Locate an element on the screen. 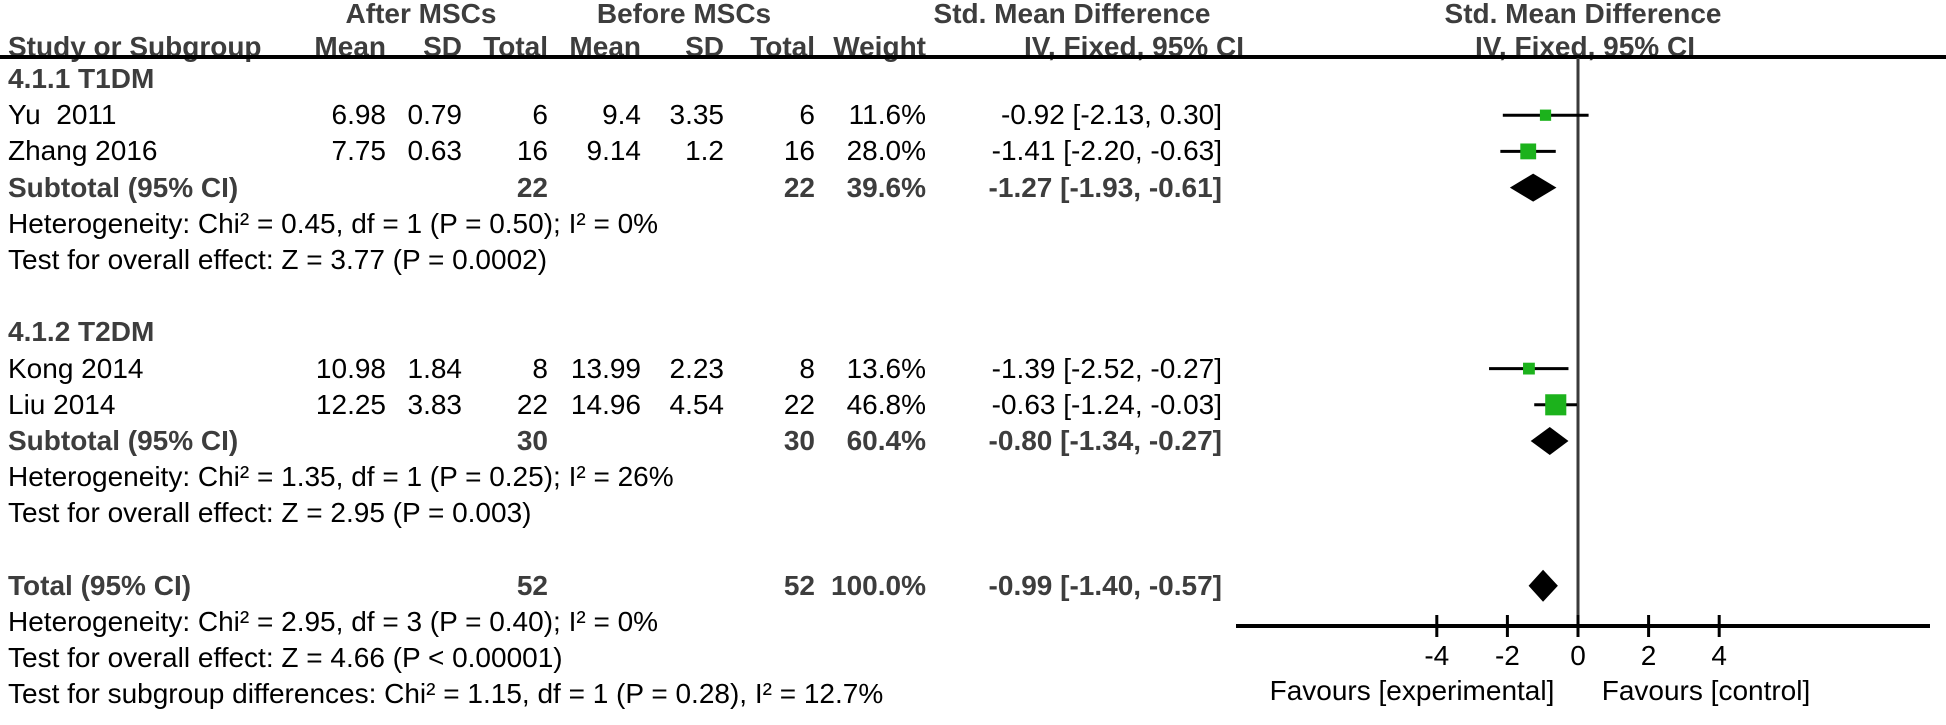 This screenshot has width=1946, height=725. tick-label: 2 is located at coordinates (1649, 655).